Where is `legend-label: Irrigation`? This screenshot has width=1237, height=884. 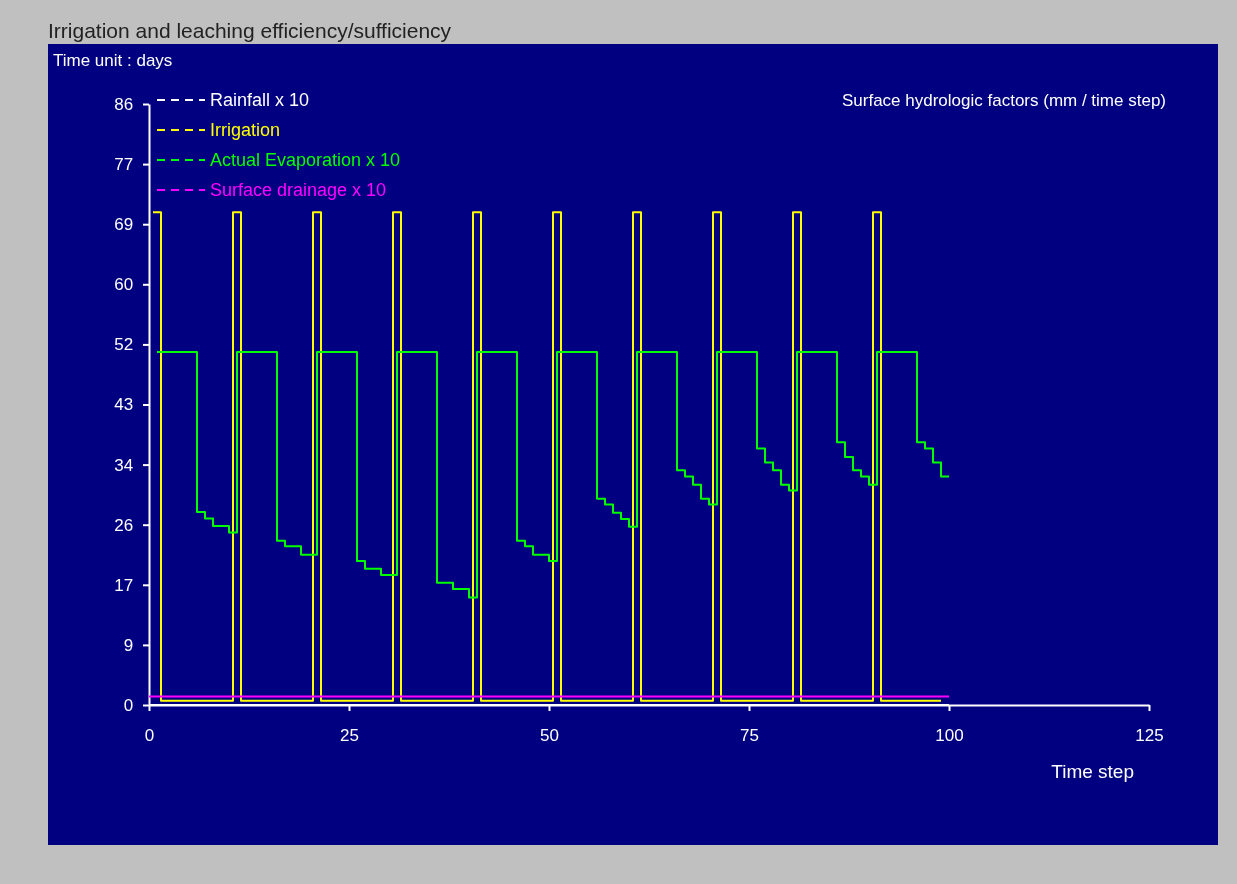
legend-label: Irrigation is located at coordinates (245, 130).